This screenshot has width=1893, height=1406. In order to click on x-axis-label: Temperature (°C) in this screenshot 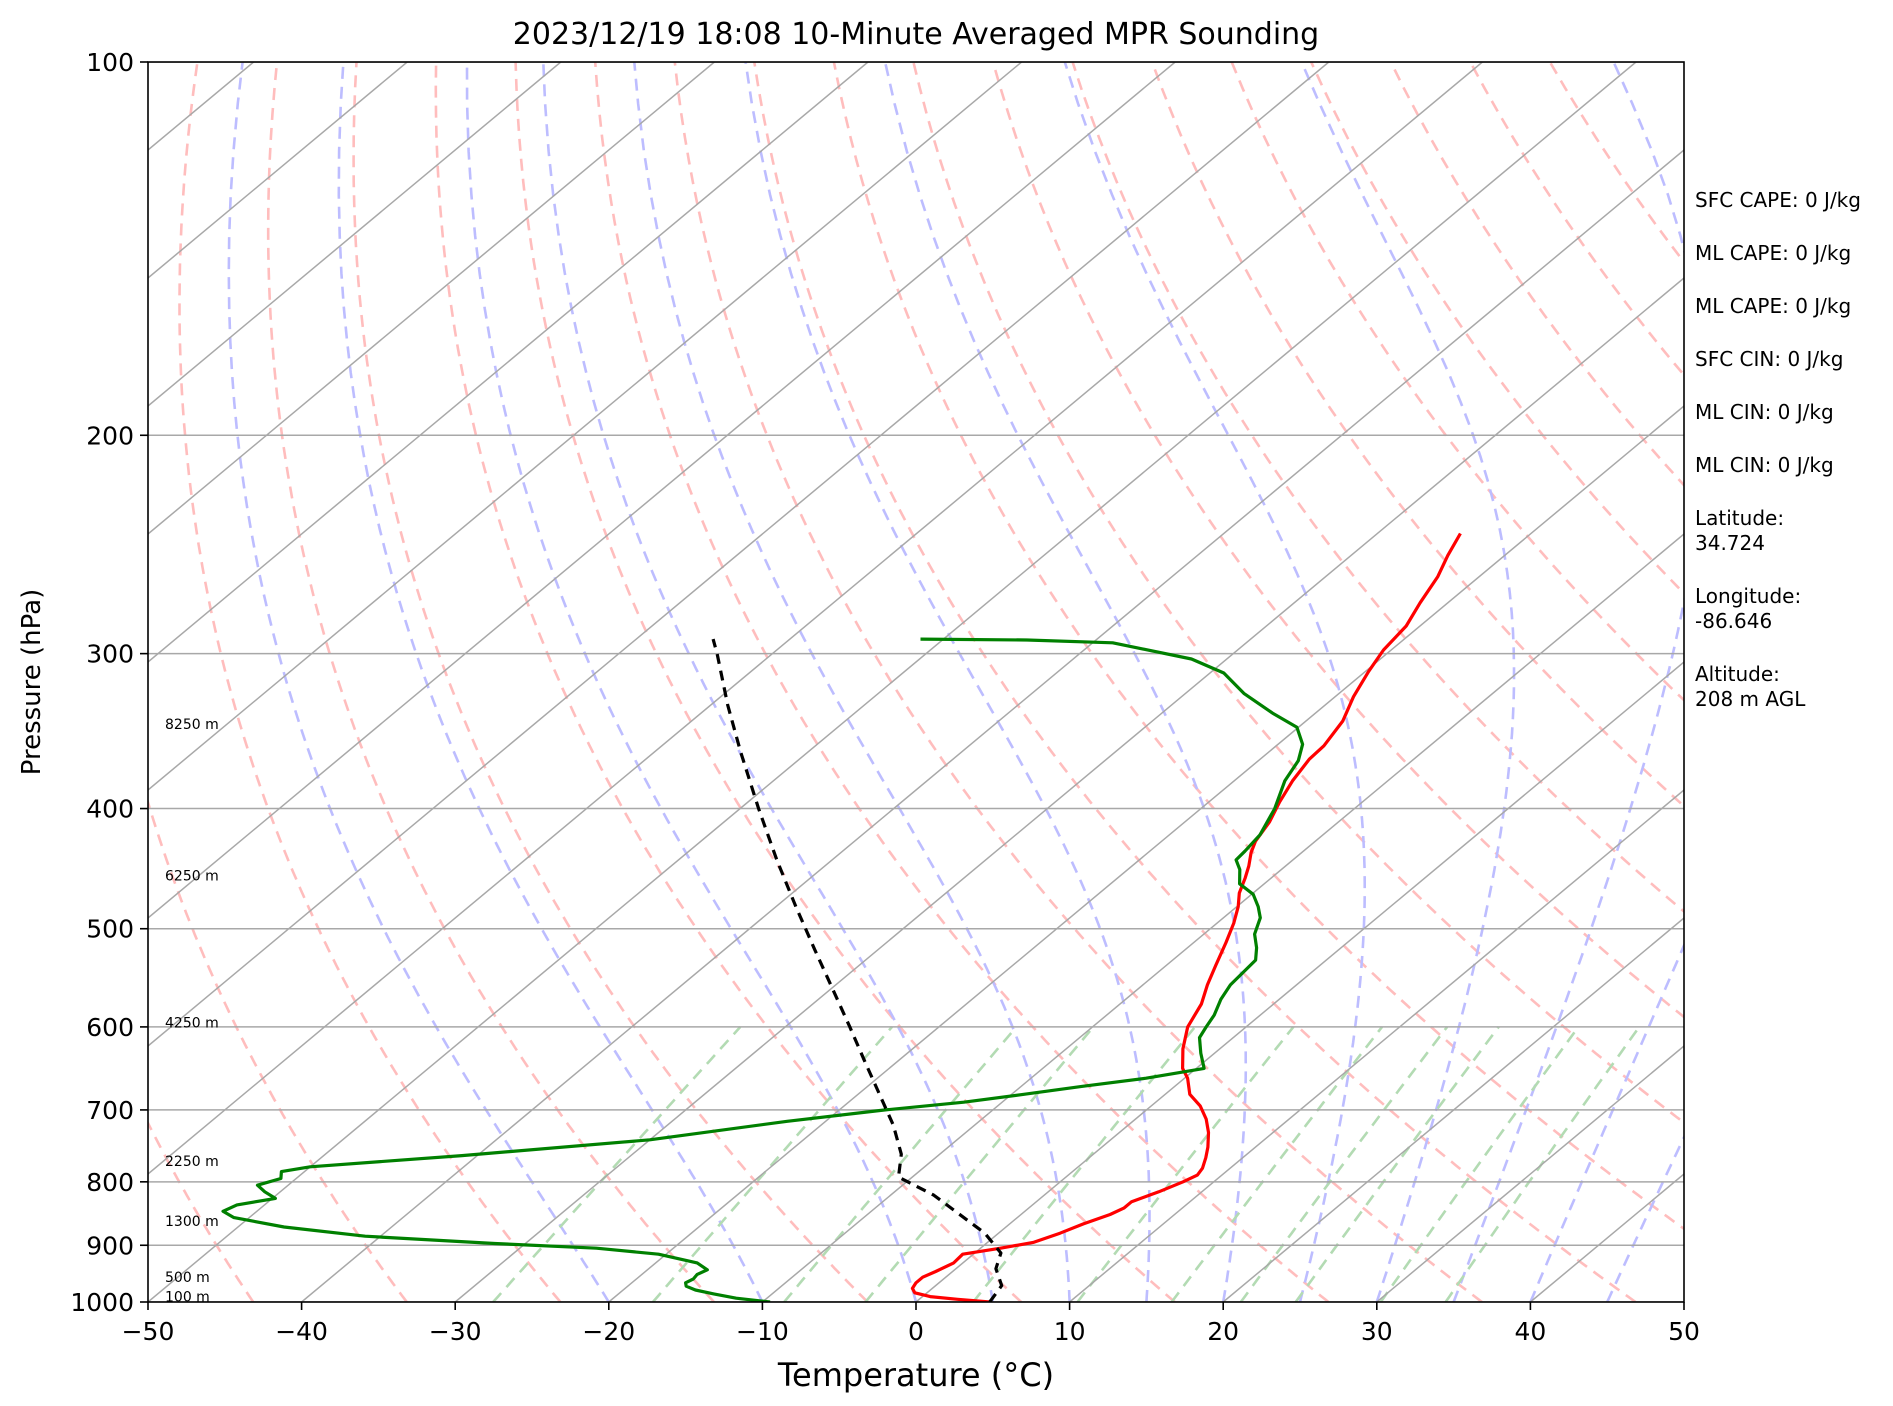, I will do `click(915, 1375)`.